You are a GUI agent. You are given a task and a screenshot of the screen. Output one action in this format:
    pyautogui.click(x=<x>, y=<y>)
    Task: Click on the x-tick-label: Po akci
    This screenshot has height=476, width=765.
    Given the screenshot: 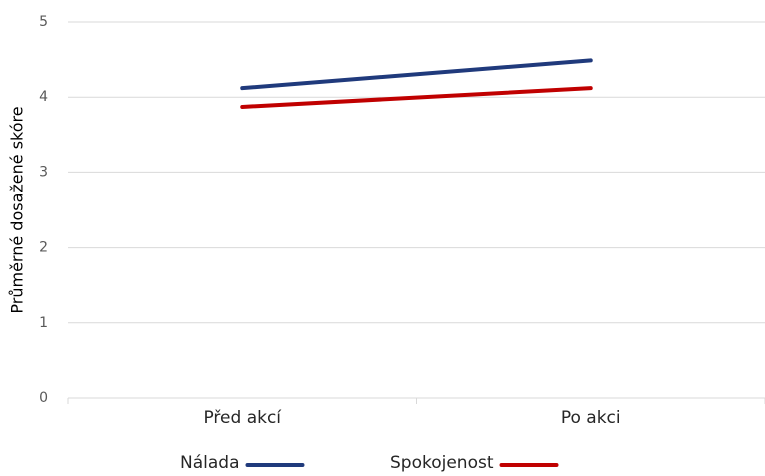 What is the action you would take?
    pyautogui.click(x=591, y=418)
    